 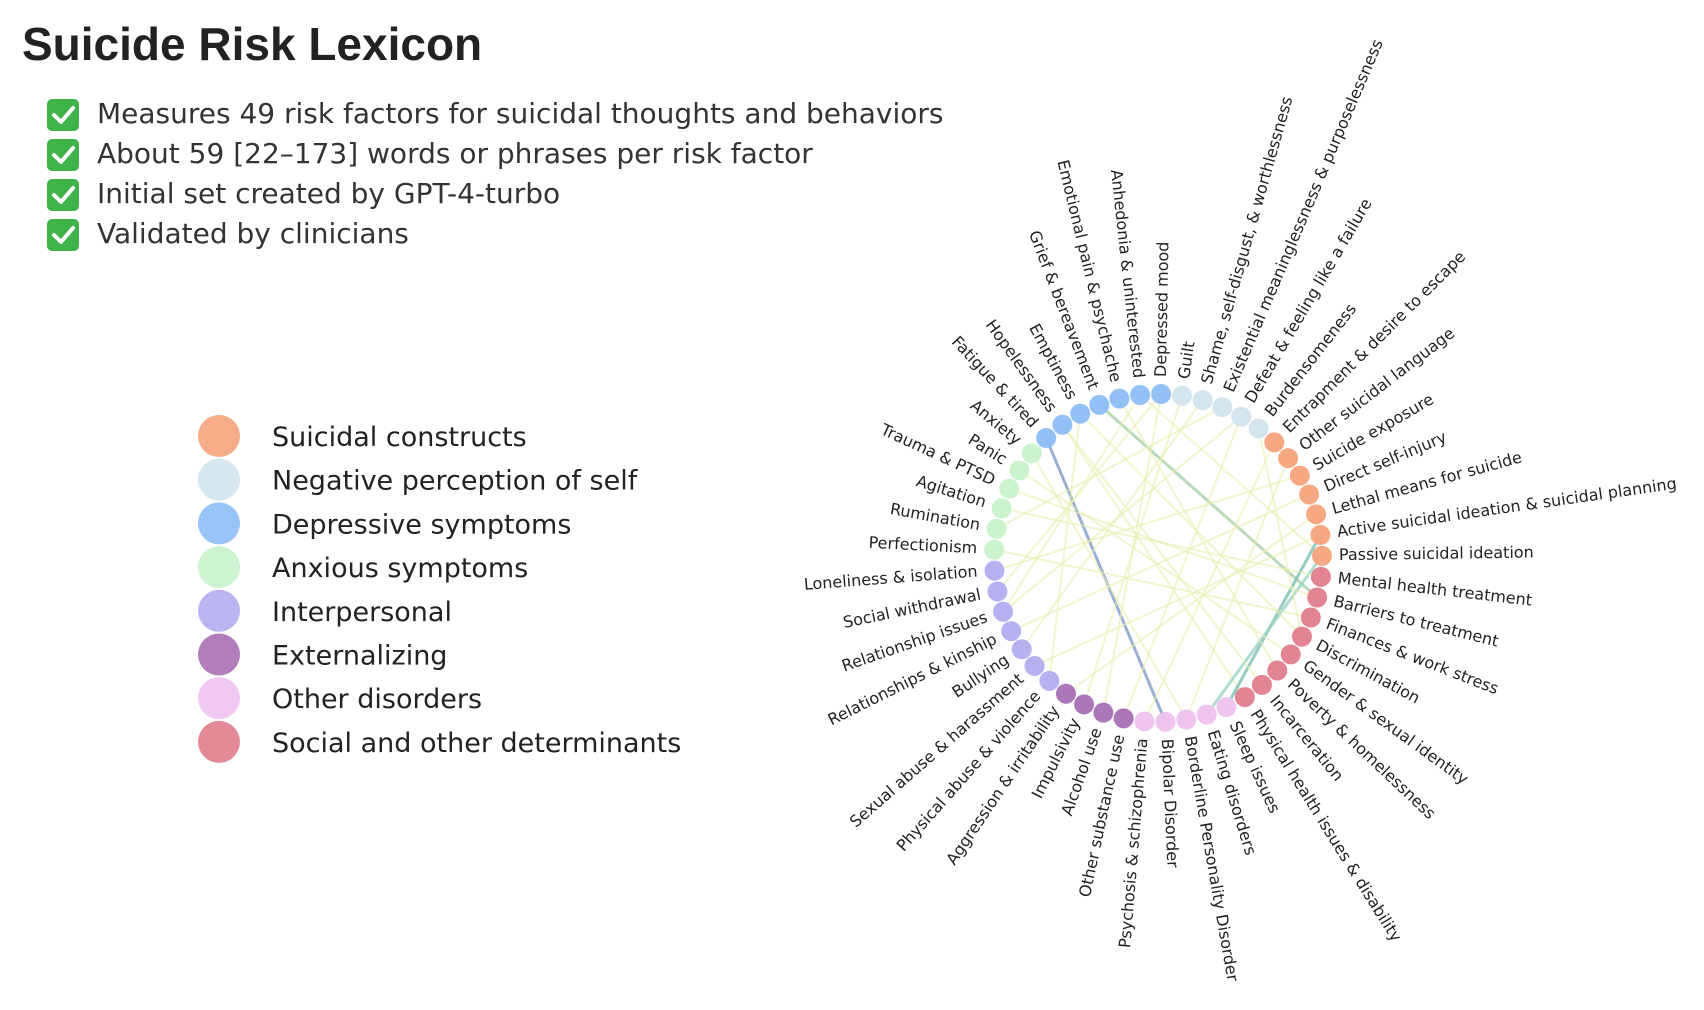 I want to click on bullet-text: Initial set created by GPT-4-turbo, so click(x=328, y=193).